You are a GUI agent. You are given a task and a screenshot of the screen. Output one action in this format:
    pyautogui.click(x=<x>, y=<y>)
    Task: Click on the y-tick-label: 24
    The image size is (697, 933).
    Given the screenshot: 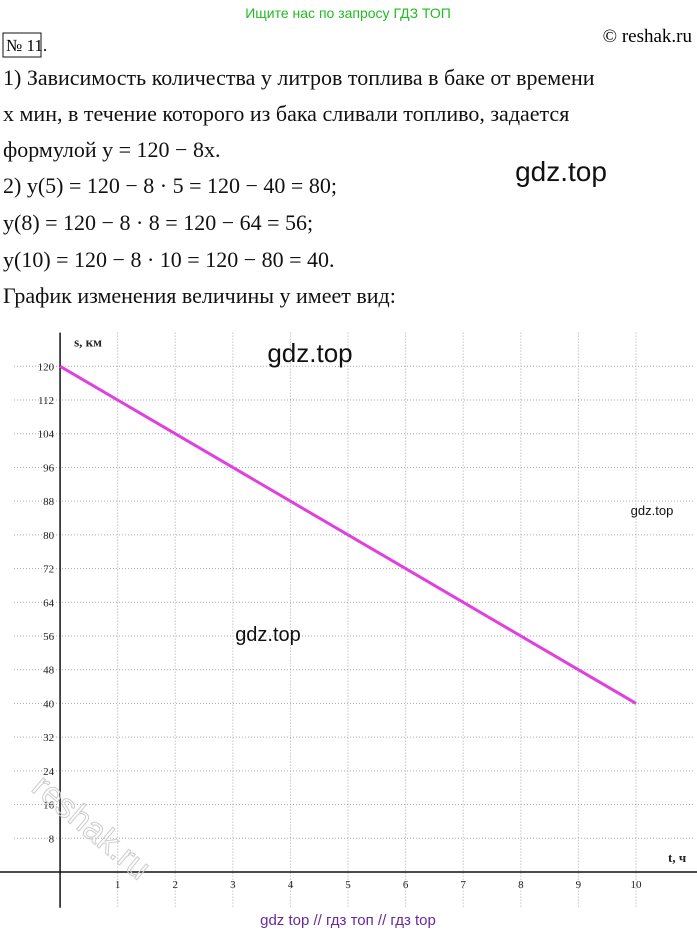 What is the action you would take?
    pyautogui.click(x=49, y=772)
    